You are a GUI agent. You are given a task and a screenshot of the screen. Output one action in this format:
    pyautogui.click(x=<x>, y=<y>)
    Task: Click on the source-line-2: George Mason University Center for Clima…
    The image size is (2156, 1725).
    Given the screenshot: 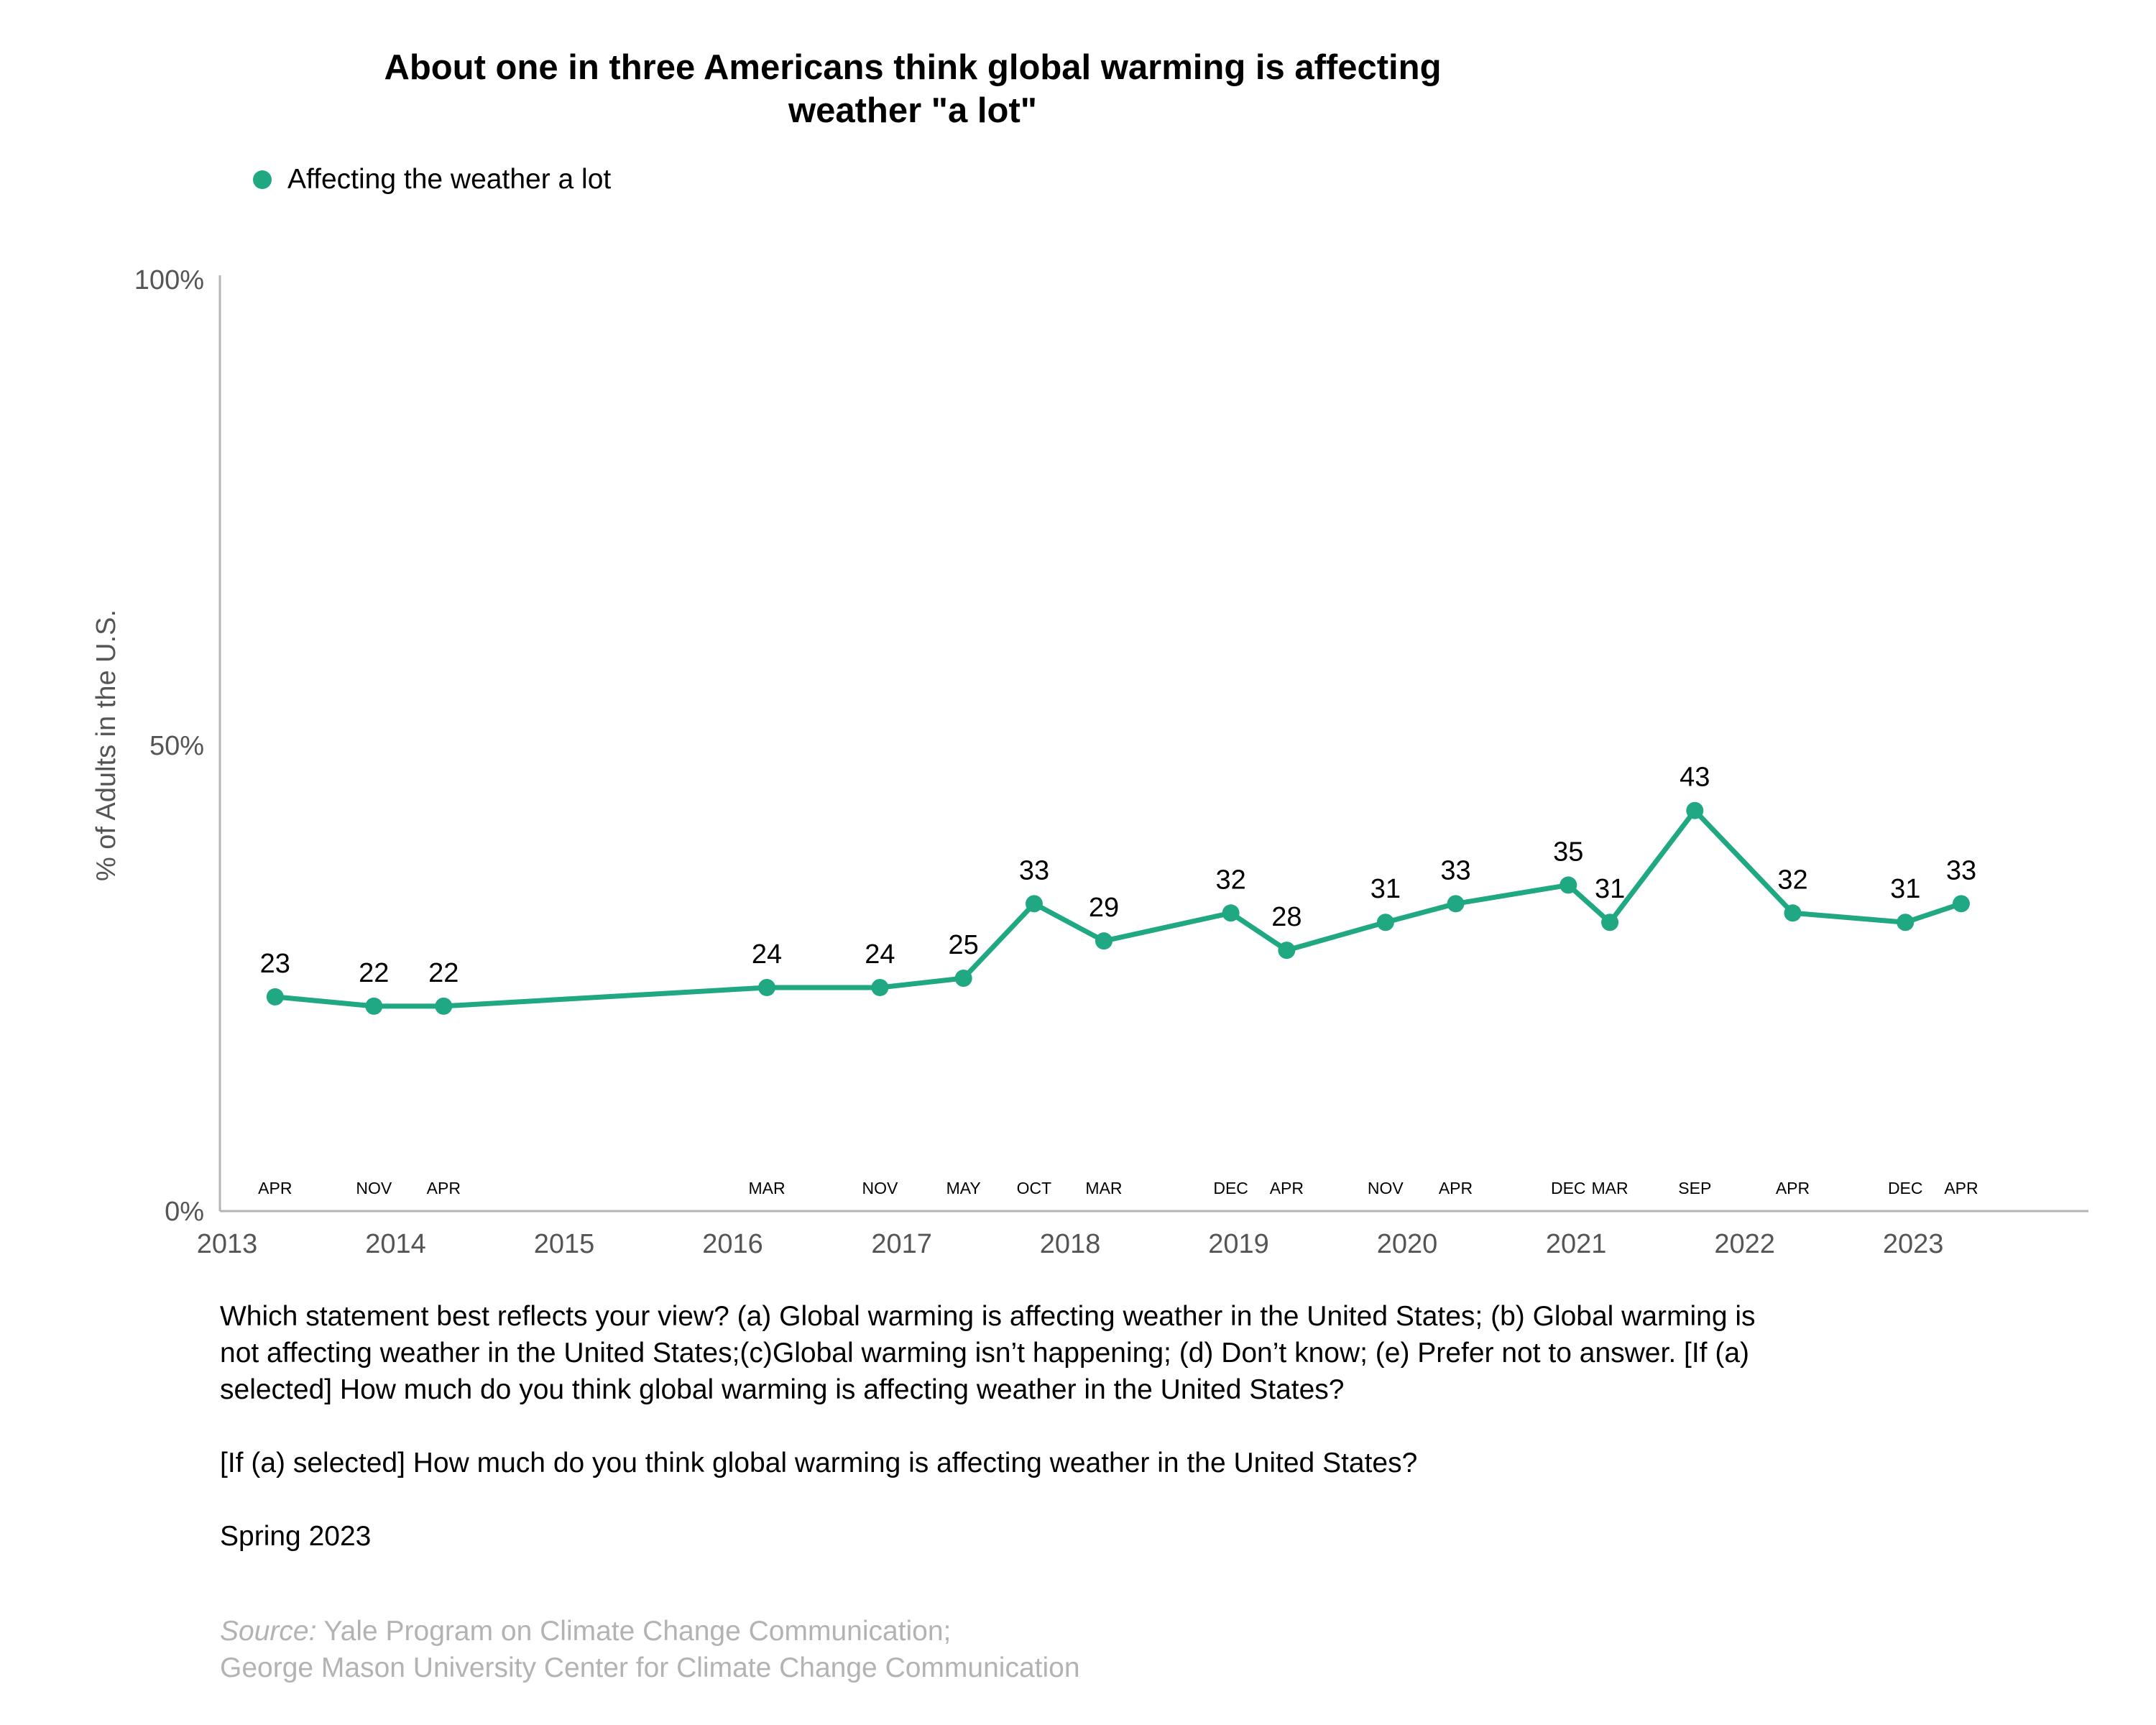 What is the action you would take?
    pyautogui.click(x=650, y=1667)
    